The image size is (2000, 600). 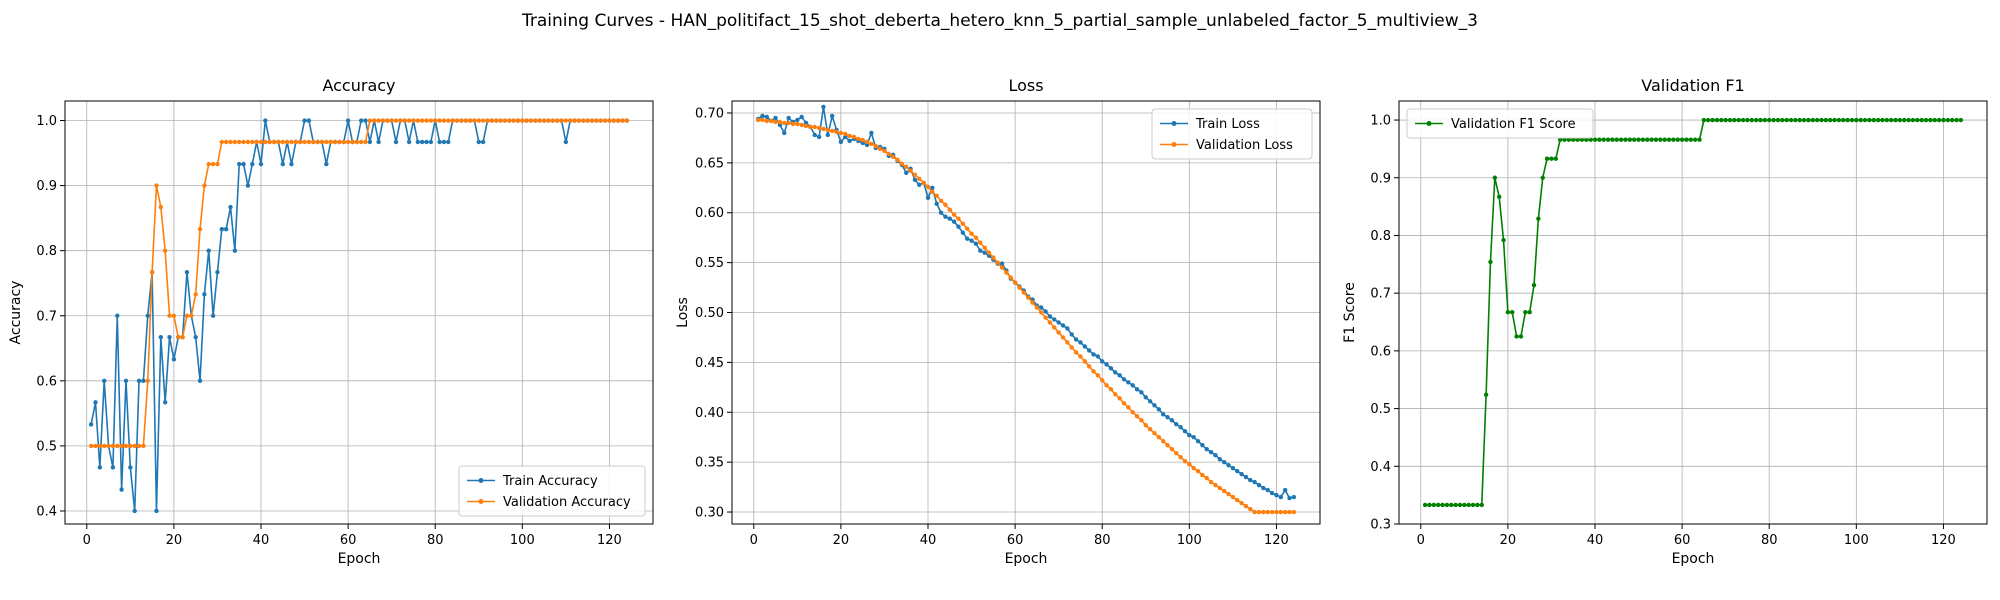 What do you see at coordinates (1026, 559) in the screenshot?
I see `loss-x-axis-label: Epoch` at bounding box center [1026, 559].